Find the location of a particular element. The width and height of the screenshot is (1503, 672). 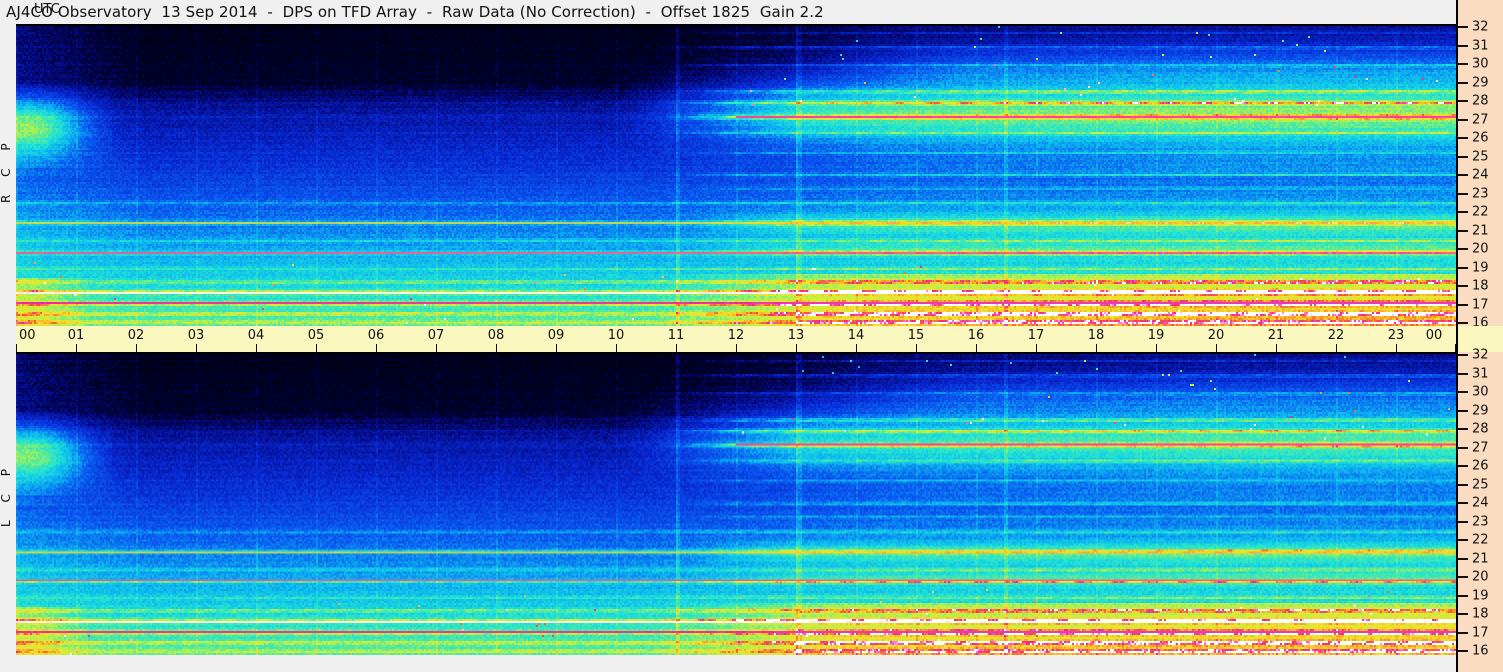

time-tick-label: 17 is located at coordinates (1036, 335).